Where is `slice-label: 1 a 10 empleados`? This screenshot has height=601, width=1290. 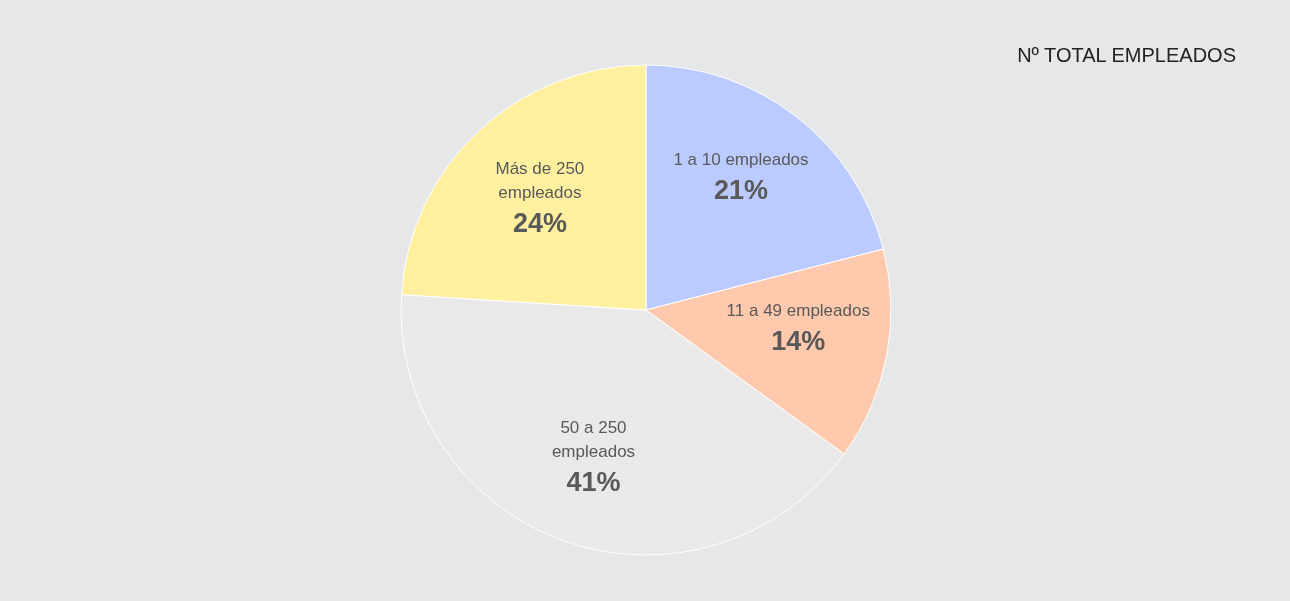
slice-label: 1 a 10 empleados is located at coordinates (741, 159).